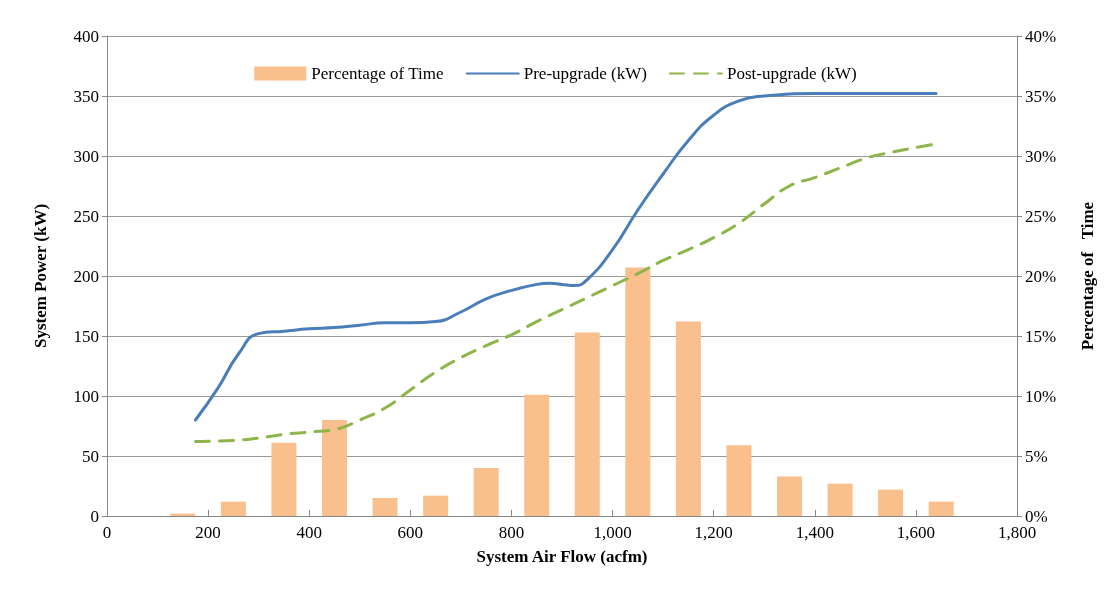 The image size is (1111, 613). I want to click on y-tick-label: 250, so click(86, 216).